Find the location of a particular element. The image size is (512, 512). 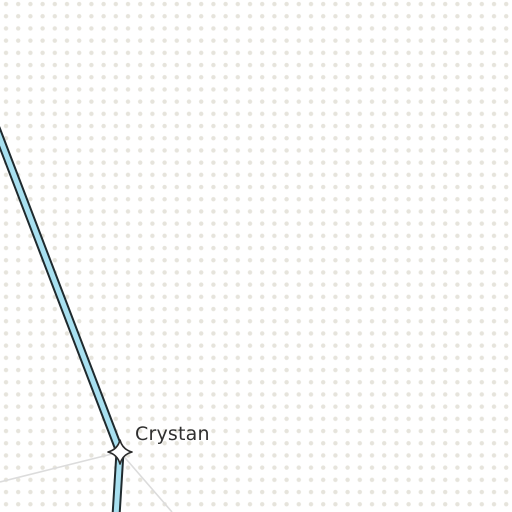

faint-path-west is located at coordinates (60, 467).